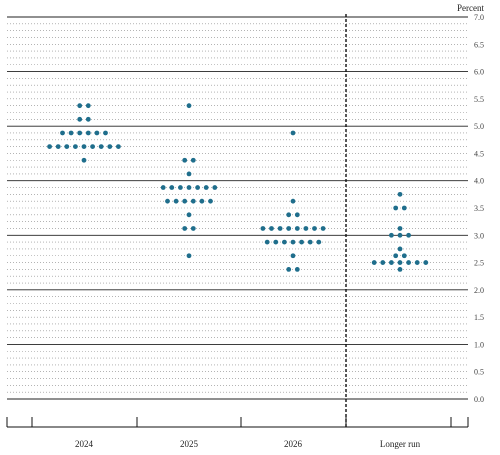 The image size is (500, 455). Describe the element at coordinates (479, 17) in the screenshot. I see `y-tick-label: 7.0` at that location.